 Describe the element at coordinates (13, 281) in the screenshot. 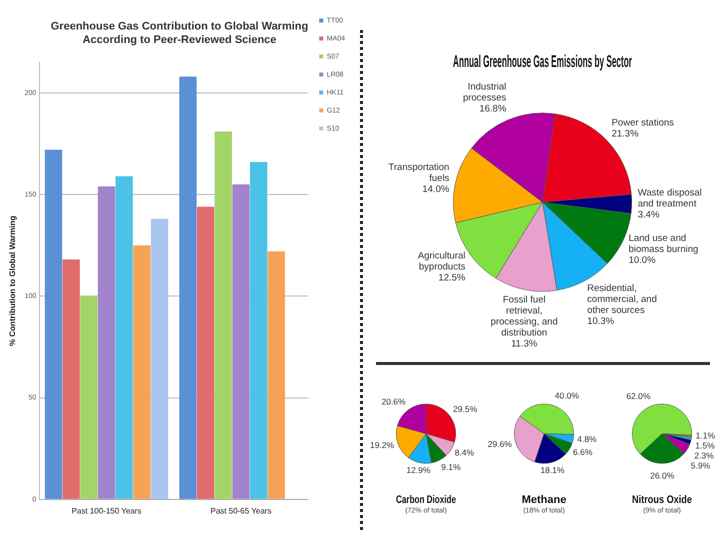

I see `y-axis-title: % Contribution to Global Warming` at that location.